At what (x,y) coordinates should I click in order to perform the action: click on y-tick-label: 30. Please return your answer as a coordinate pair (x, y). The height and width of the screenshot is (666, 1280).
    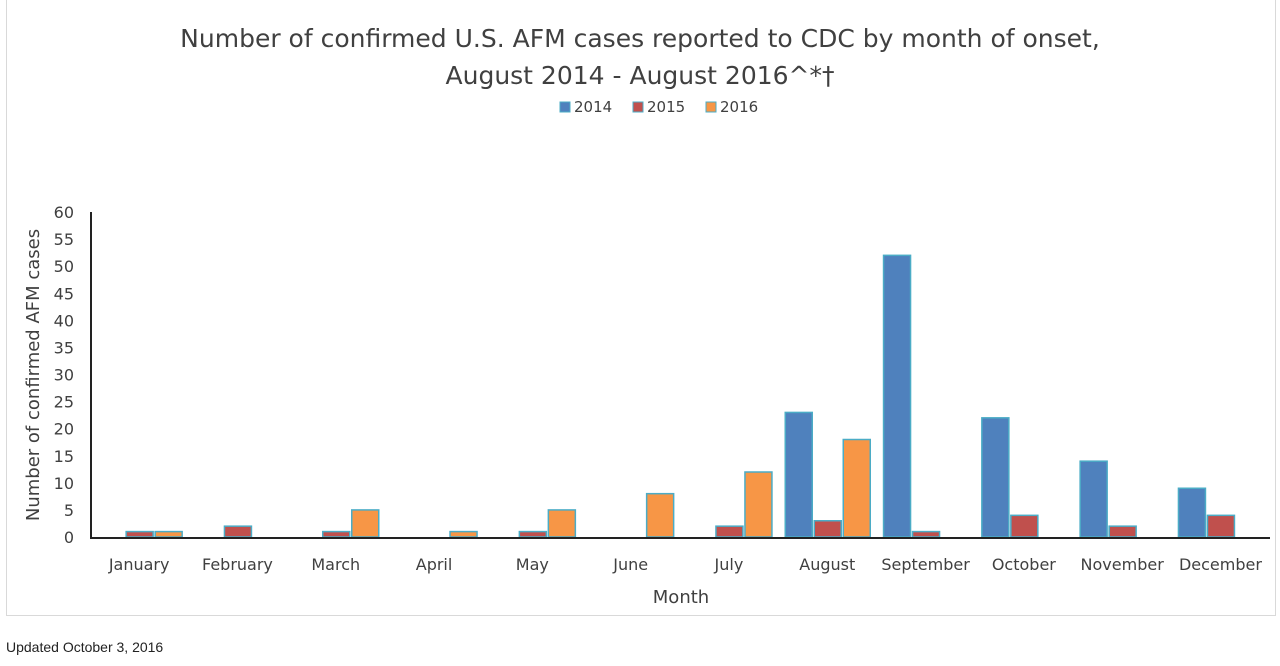
    Looking at the image, I should click on (64, 375).